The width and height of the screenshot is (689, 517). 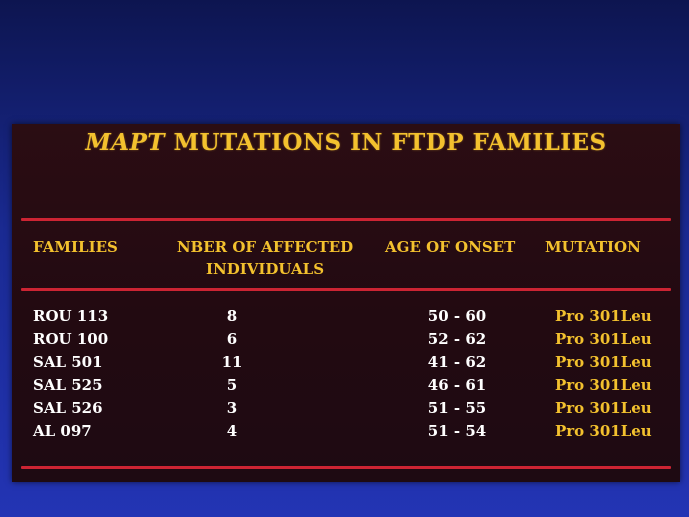 What do you see at coordinates (386, 142) in the screenshot?
I see `title-text: MUTATIONS IN FTDP FAMILIES` at bounding box center [386, 142].